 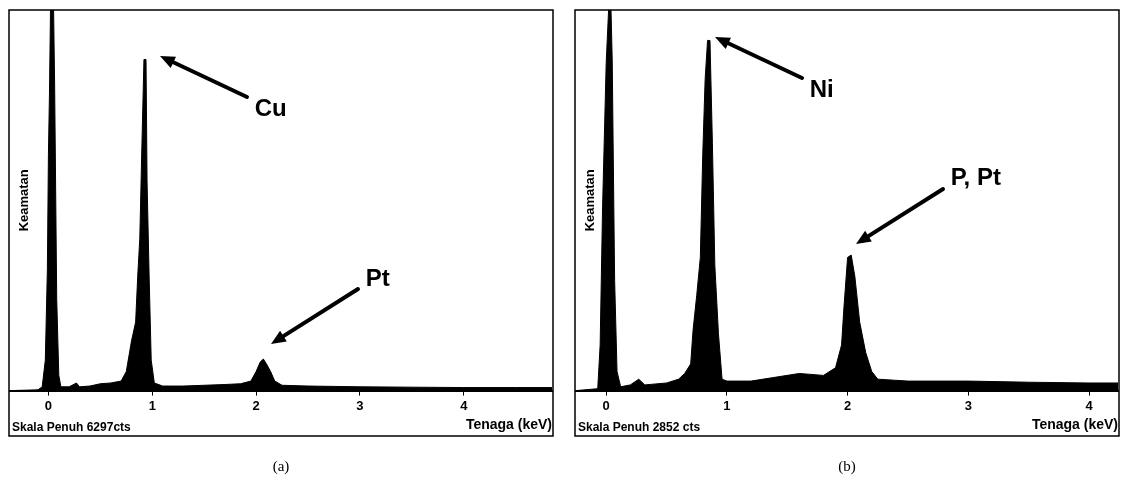 What do you see at coordinates (975, 177) in the screenshot?
I see `annotation: P, Pt` at bounding box center [975, 177].